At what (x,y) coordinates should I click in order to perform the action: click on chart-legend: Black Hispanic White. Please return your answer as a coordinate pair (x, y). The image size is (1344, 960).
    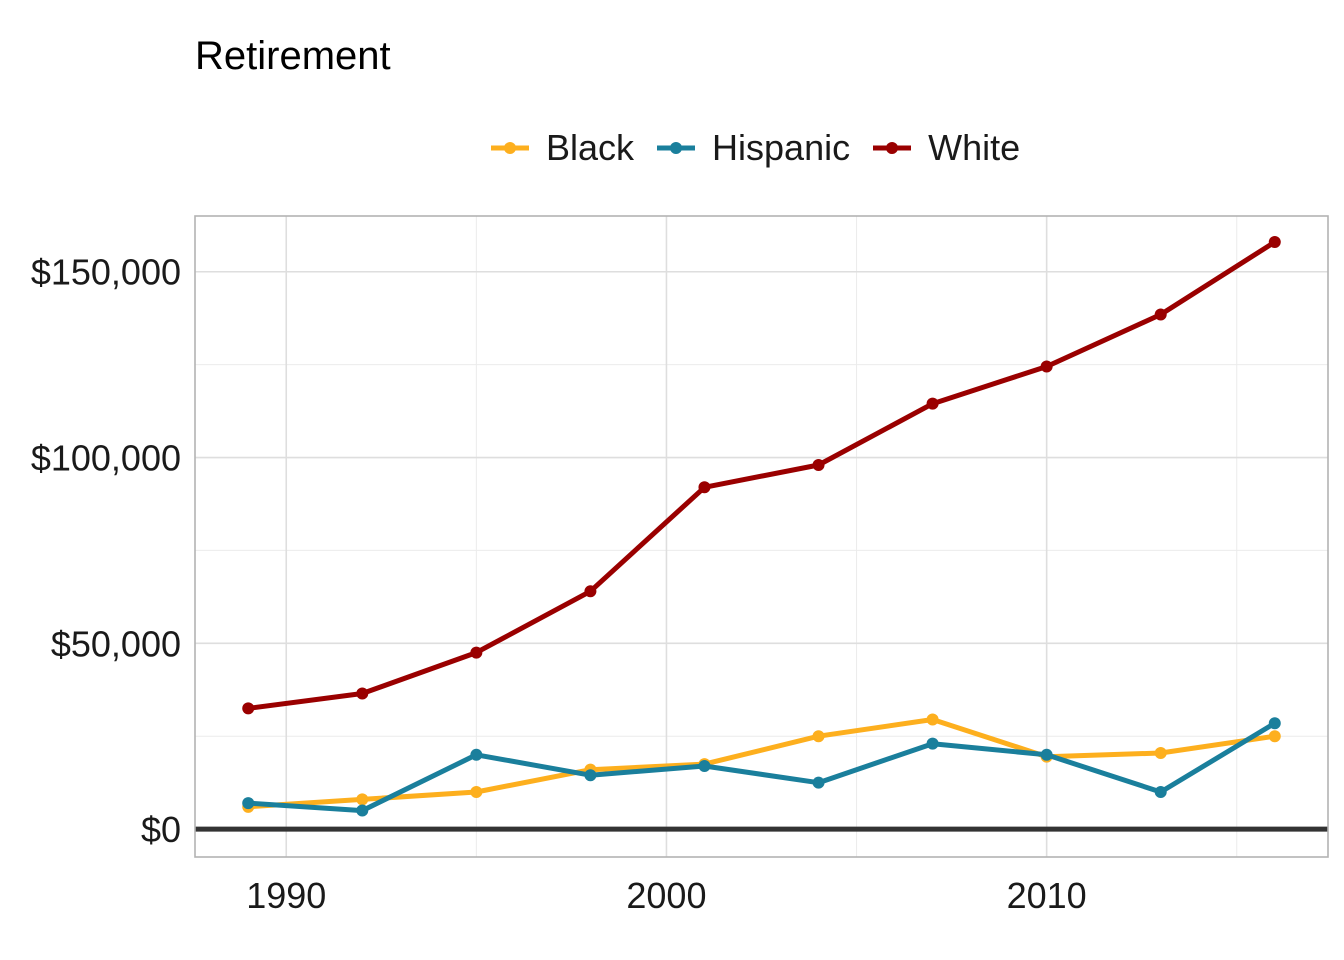
    Looking at the image, I should click on (764, 148).